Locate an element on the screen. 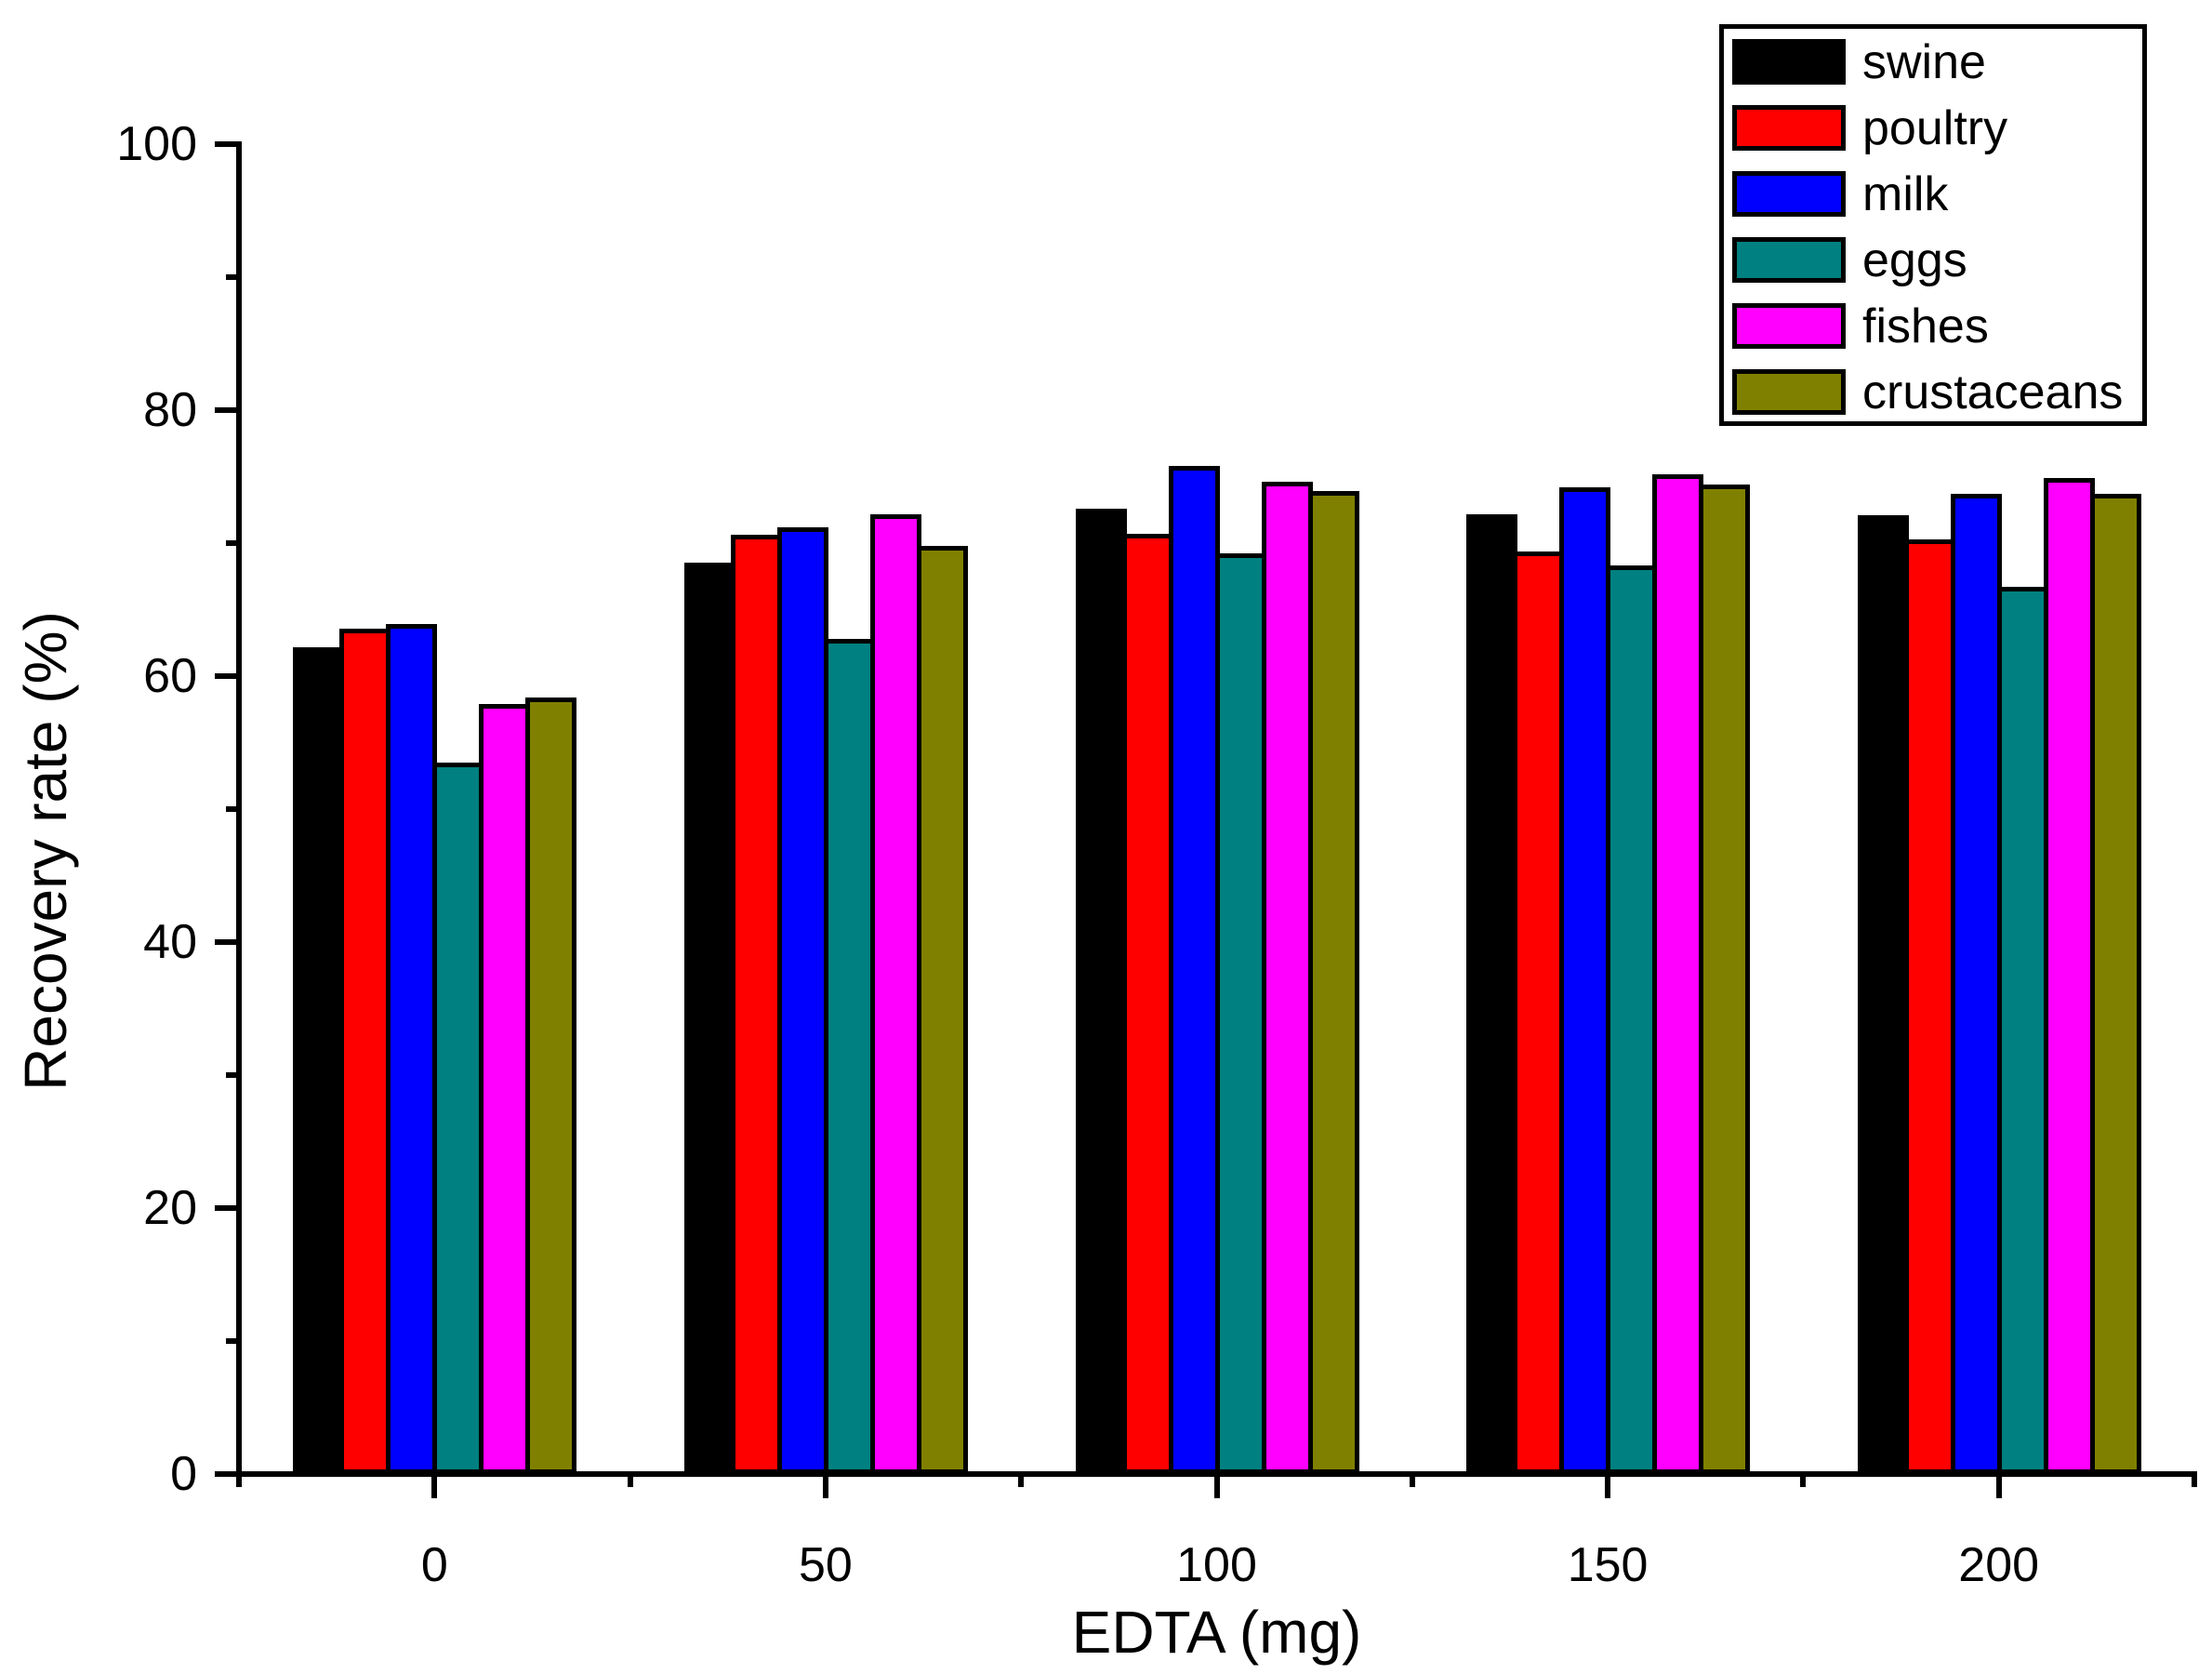 The width and height of the screenshot is (2212, 1674). legend-swatch-swine is located at coordinates (1789, 62).